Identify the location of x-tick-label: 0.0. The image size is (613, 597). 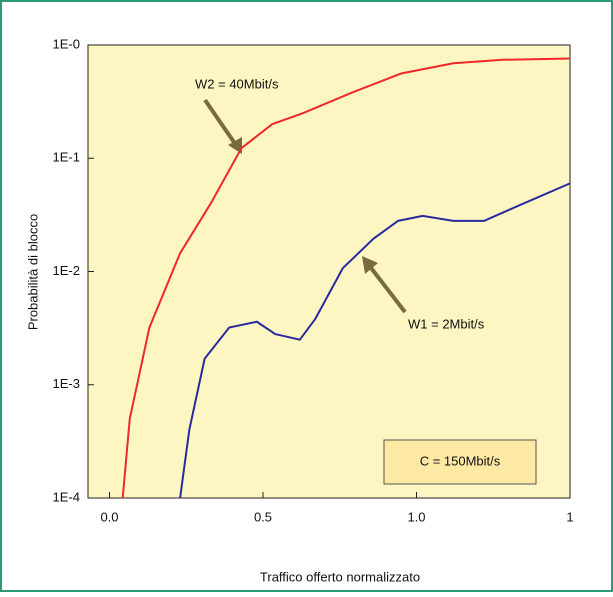
(109, 516).